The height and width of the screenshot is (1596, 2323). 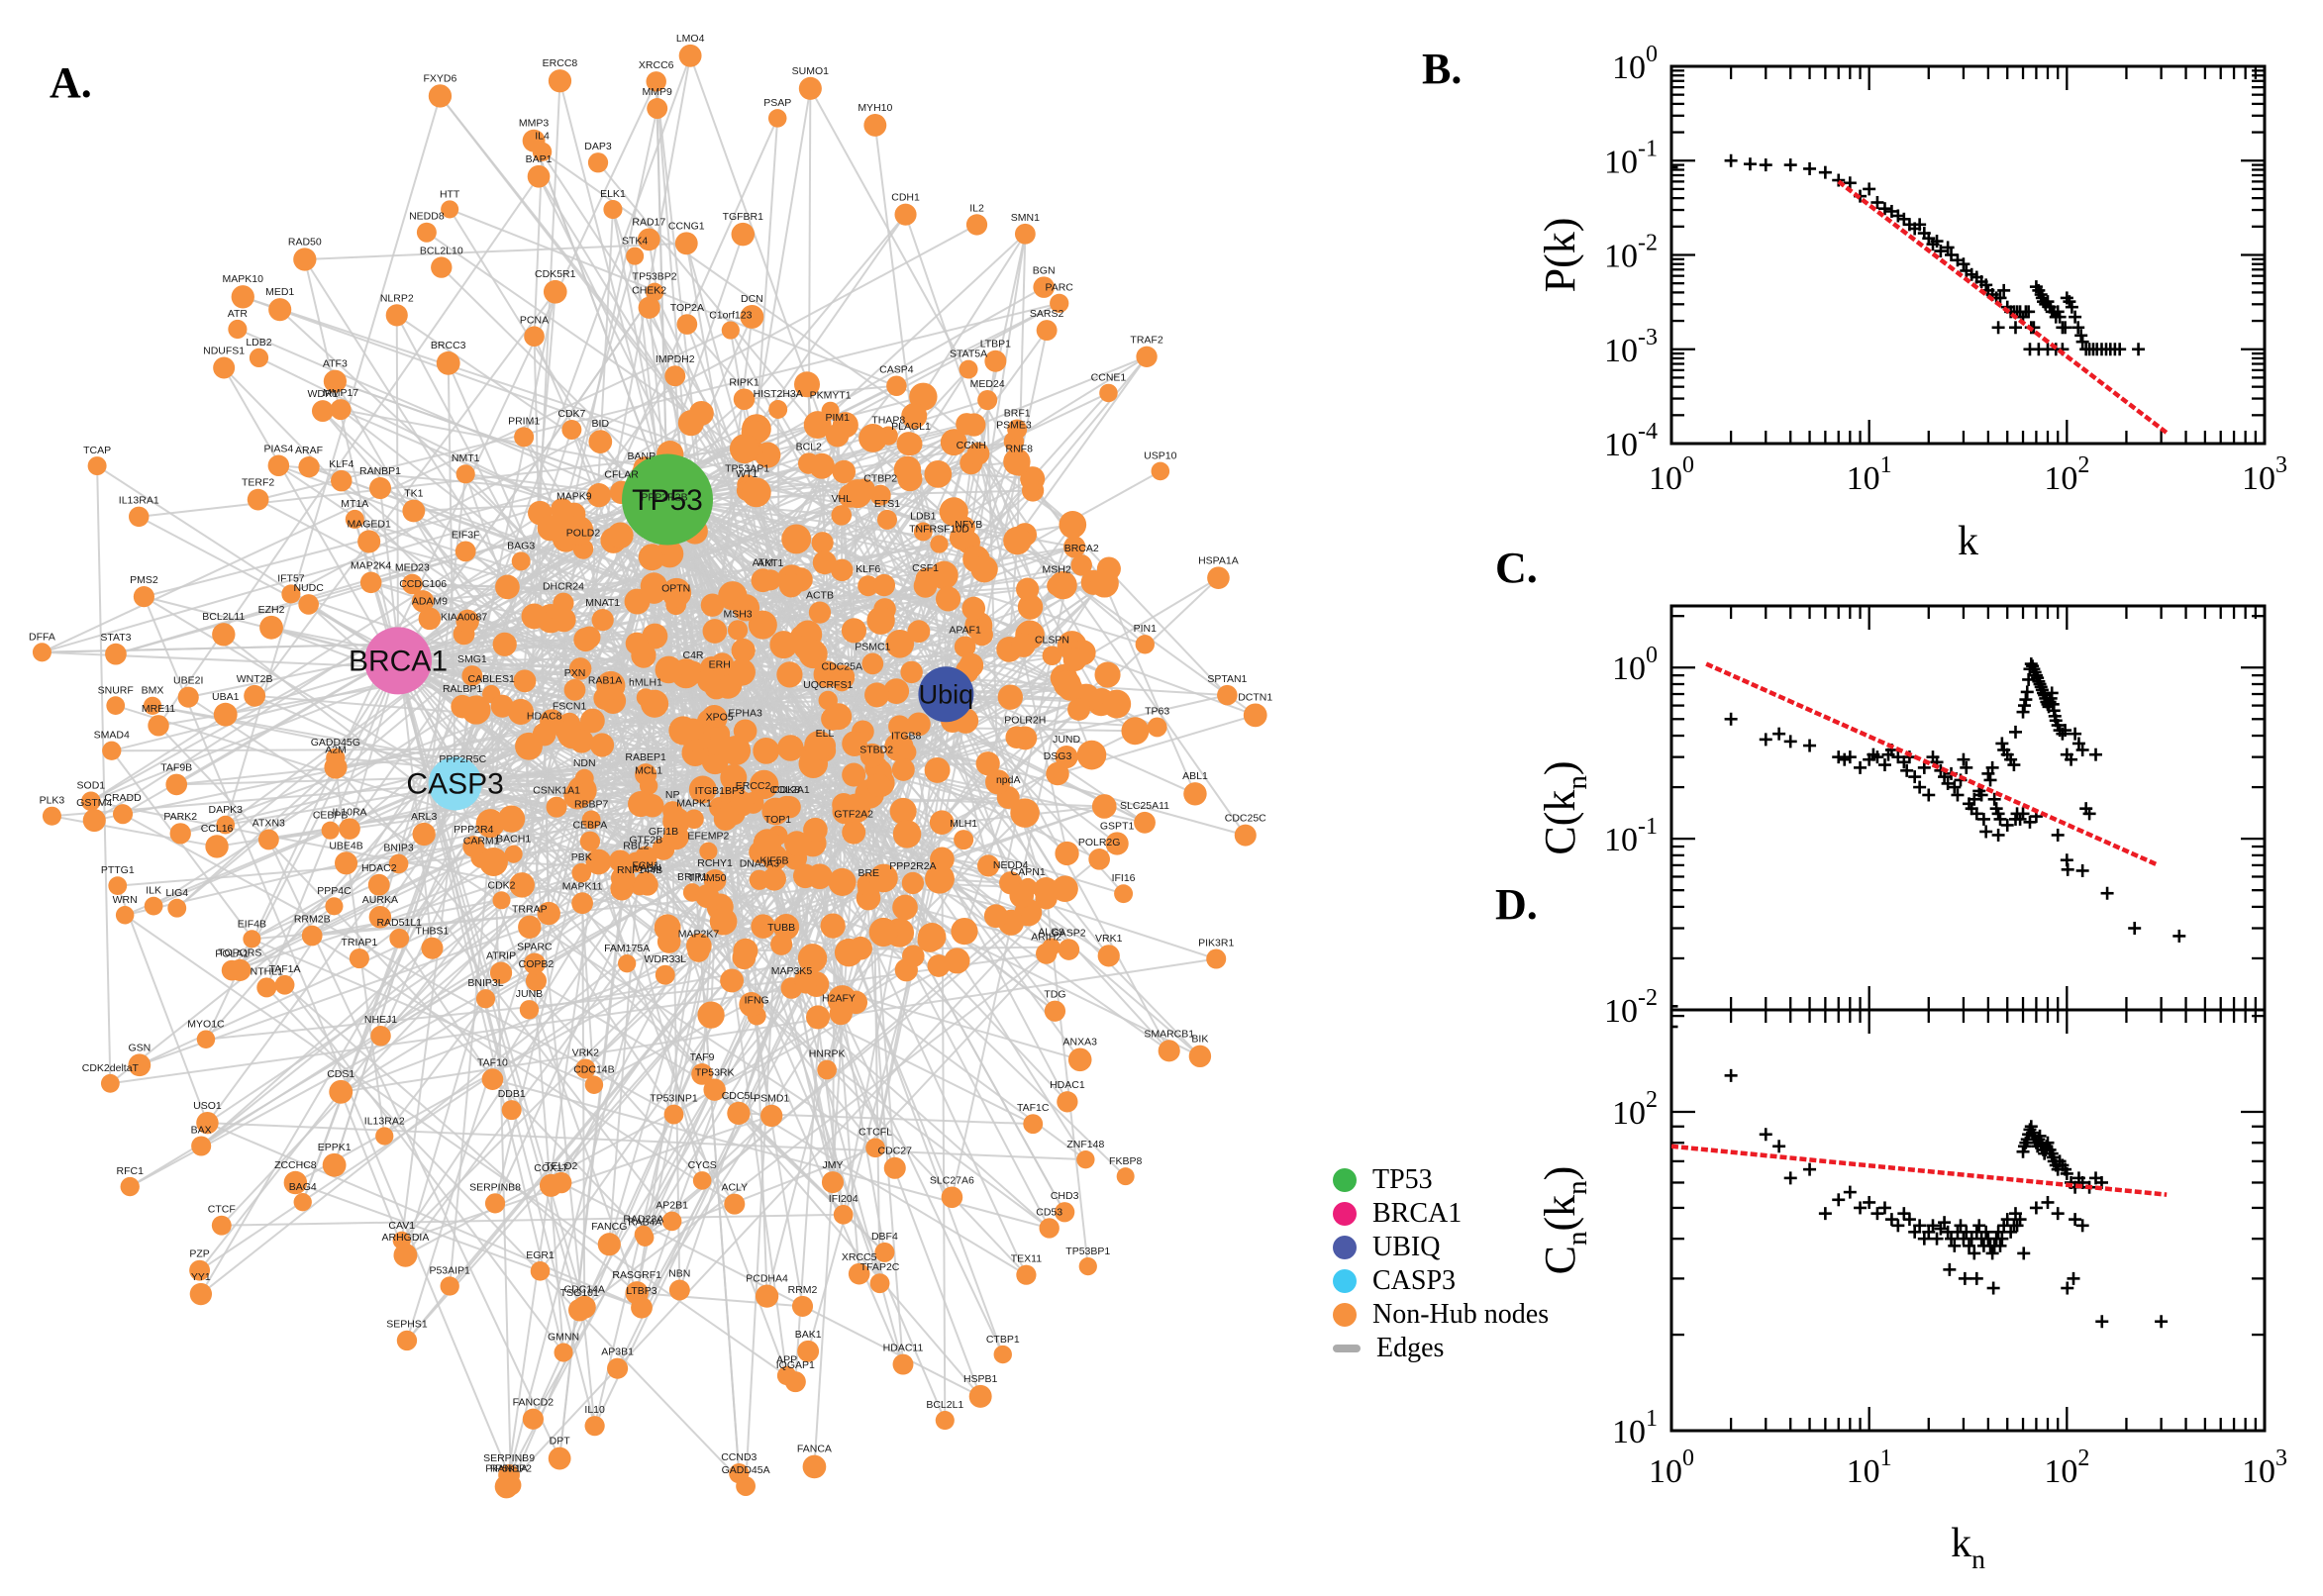 I want to click on svg-text: EIF3F, so click(x=466, y=536).